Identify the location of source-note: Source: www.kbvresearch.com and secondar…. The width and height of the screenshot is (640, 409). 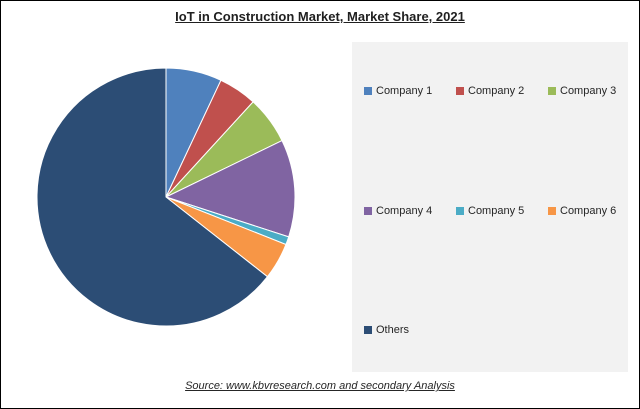
(320, 386).